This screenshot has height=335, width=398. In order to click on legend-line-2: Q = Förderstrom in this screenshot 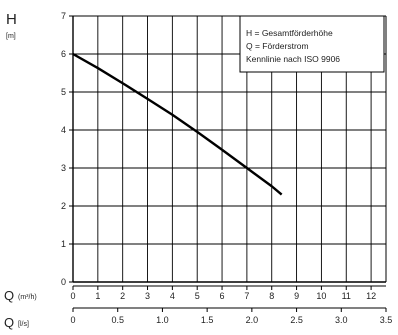, I will do `click(277, 46)`.